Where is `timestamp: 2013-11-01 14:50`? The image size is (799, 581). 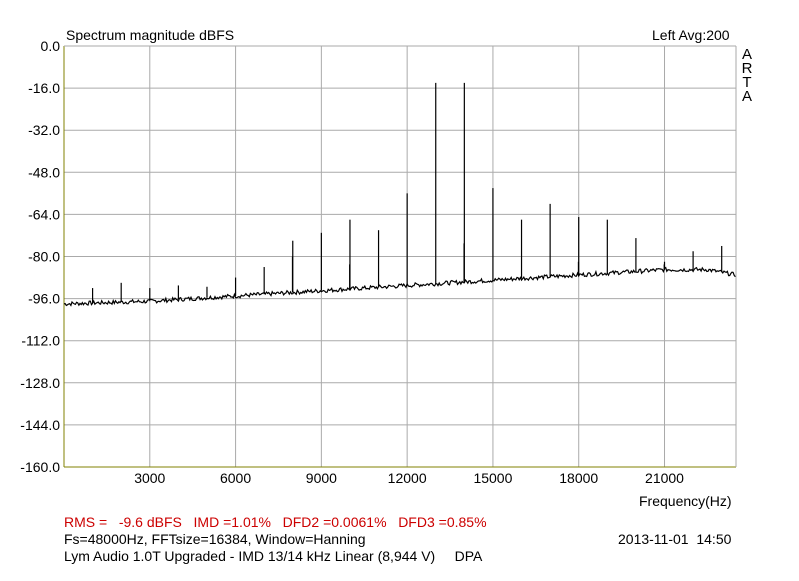 timestamp: 2013-11-01 14:50 is located at coordinates (675, 539).